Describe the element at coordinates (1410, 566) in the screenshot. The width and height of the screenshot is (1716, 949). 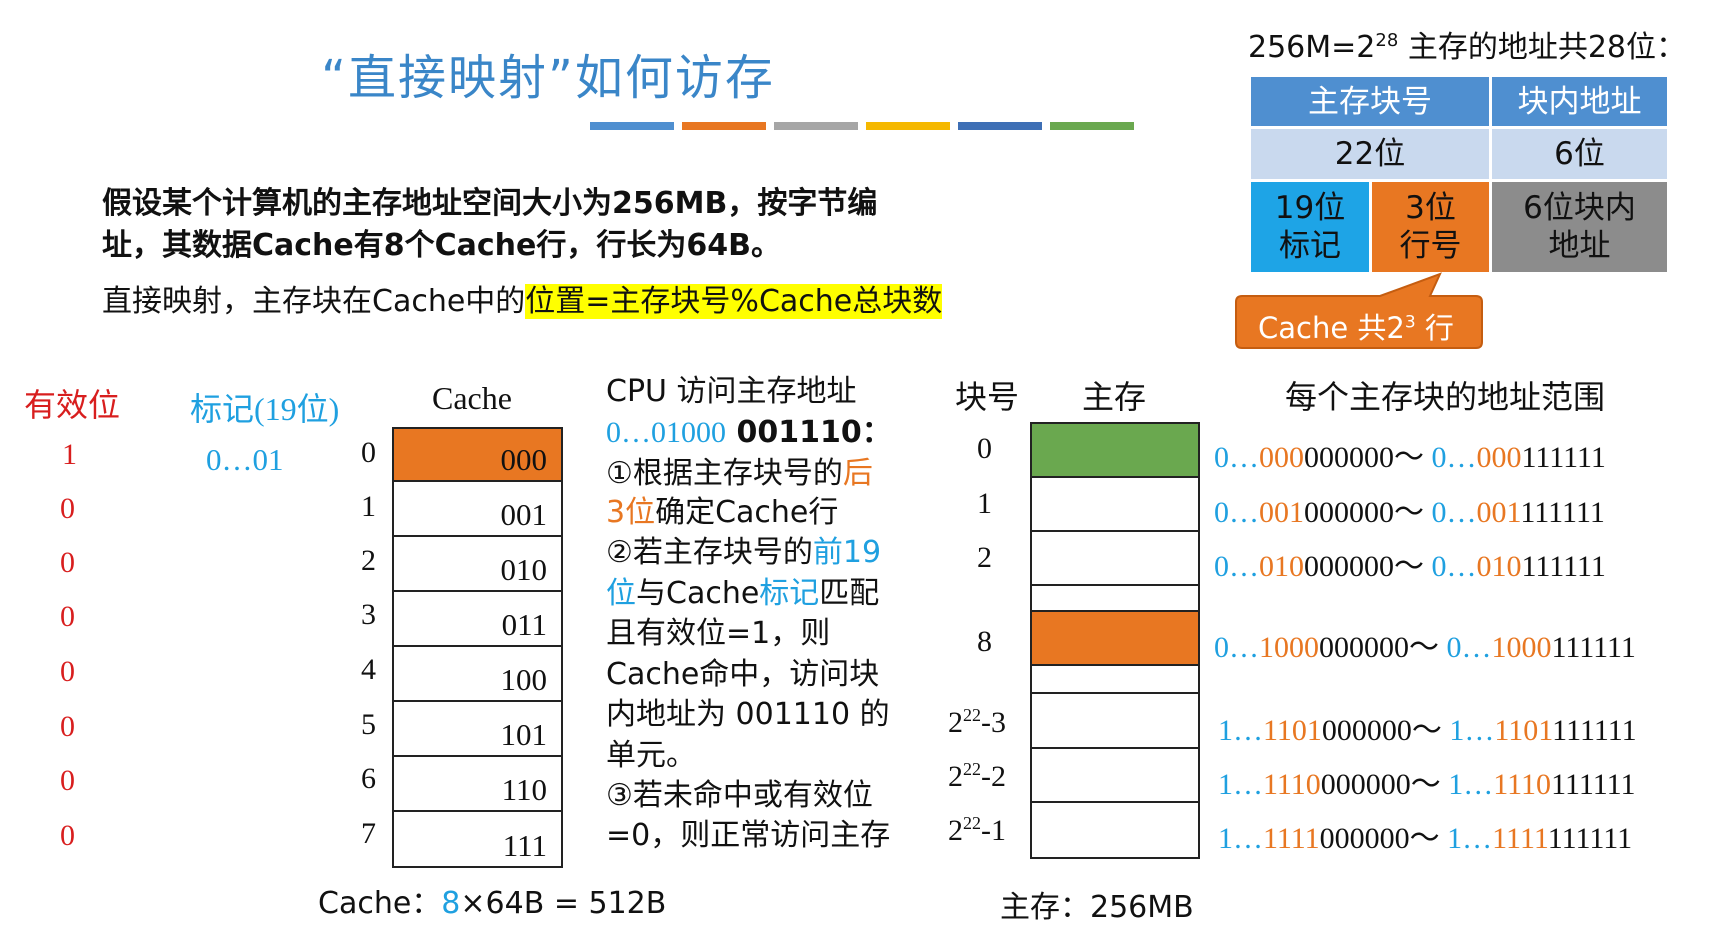
I see `address-range-row: 0…010000000～ 0…010111111` at that location.